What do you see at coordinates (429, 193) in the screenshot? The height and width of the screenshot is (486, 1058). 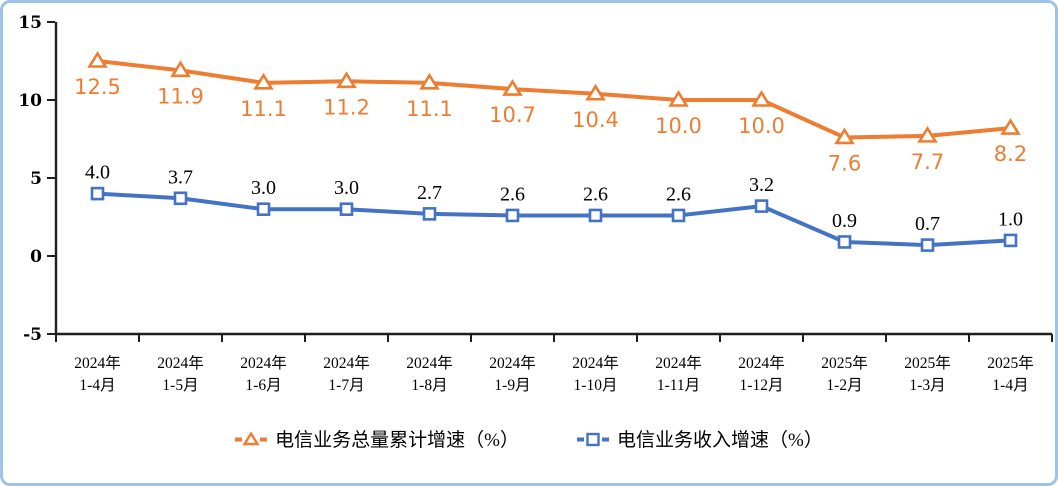 I see `data-label: 2.7` at bounding box center [429, 193].